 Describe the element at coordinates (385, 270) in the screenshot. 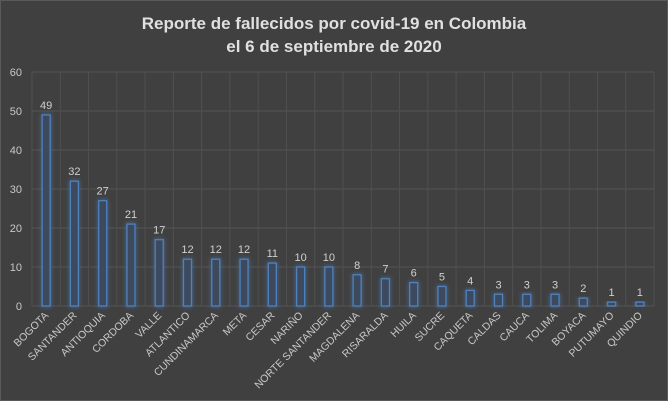

I see `data-label: 7` at that location.